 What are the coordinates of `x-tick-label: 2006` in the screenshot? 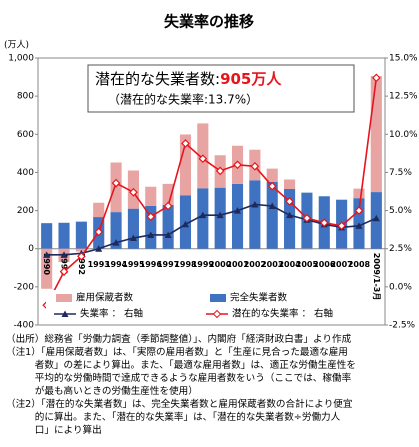 It's located at (324, 264).